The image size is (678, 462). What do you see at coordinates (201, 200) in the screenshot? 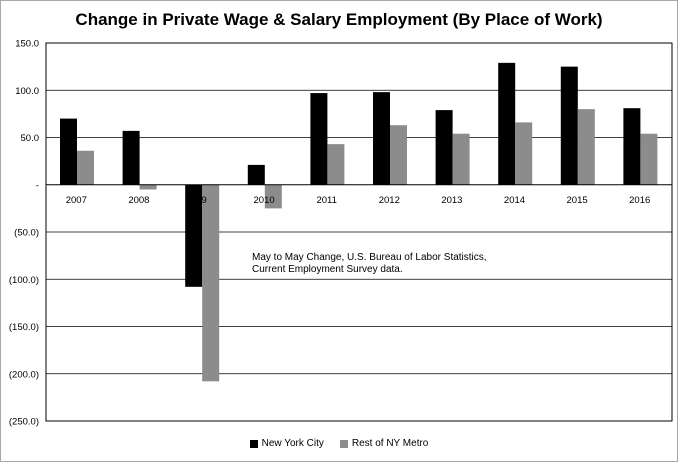
I see `x-tick-label: 09` at bounding box center [201, 200].